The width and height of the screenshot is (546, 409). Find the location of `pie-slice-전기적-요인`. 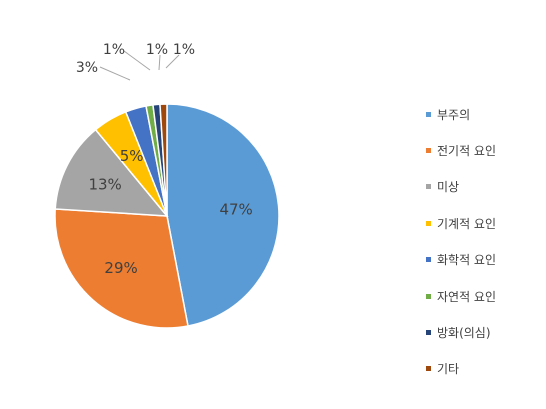

pie-slice-전기적-요인 is located at coordinates (121, 268).